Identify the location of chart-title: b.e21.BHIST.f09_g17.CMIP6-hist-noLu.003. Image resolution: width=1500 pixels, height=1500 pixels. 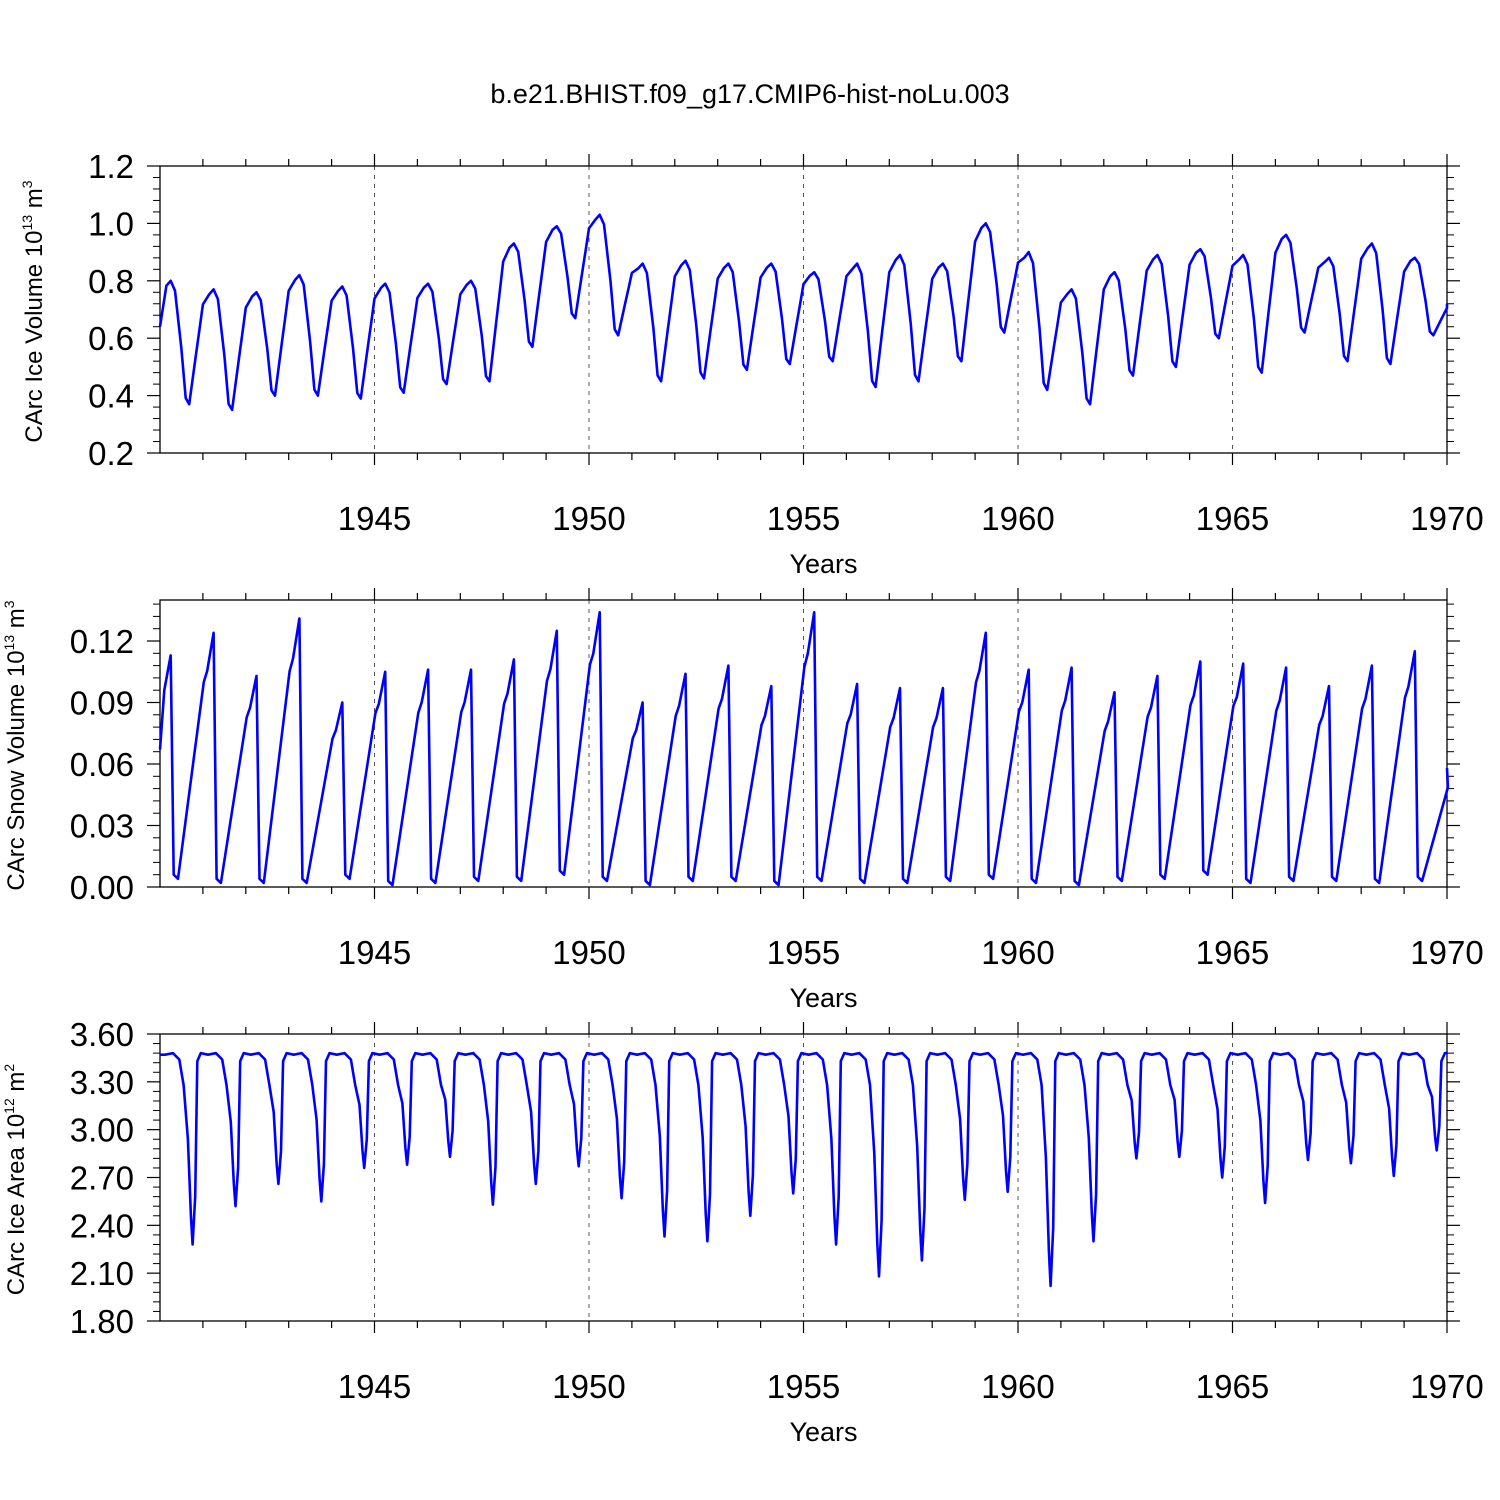
(749, 94).